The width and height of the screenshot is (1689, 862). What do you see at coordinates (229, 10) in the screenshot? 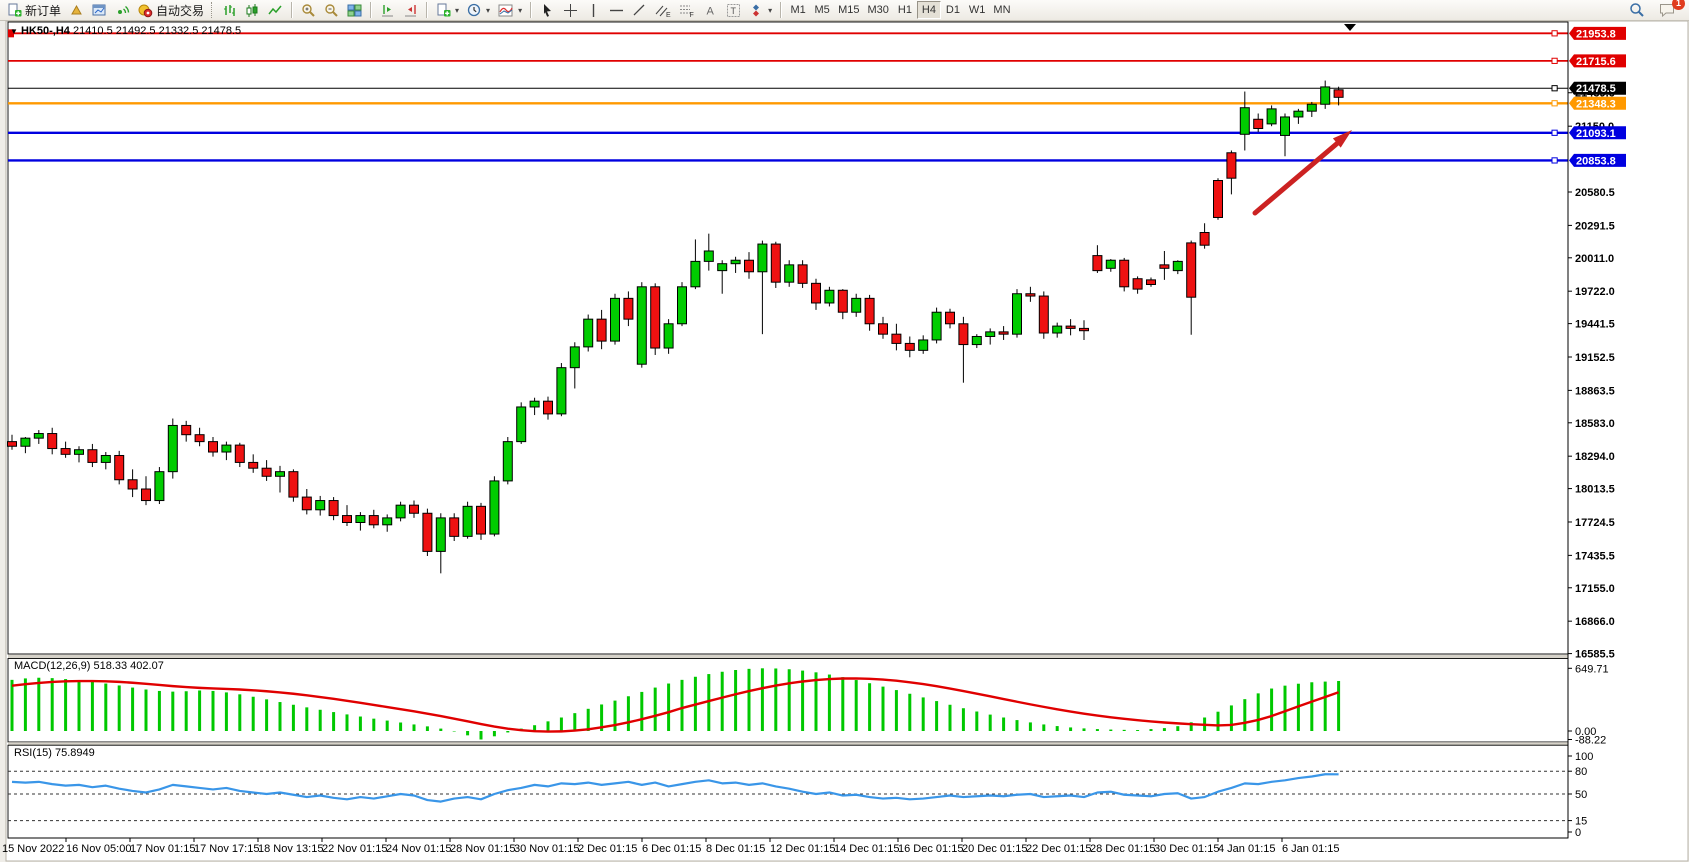
I see `bar-chart-button` at bounding box center [229, 10].